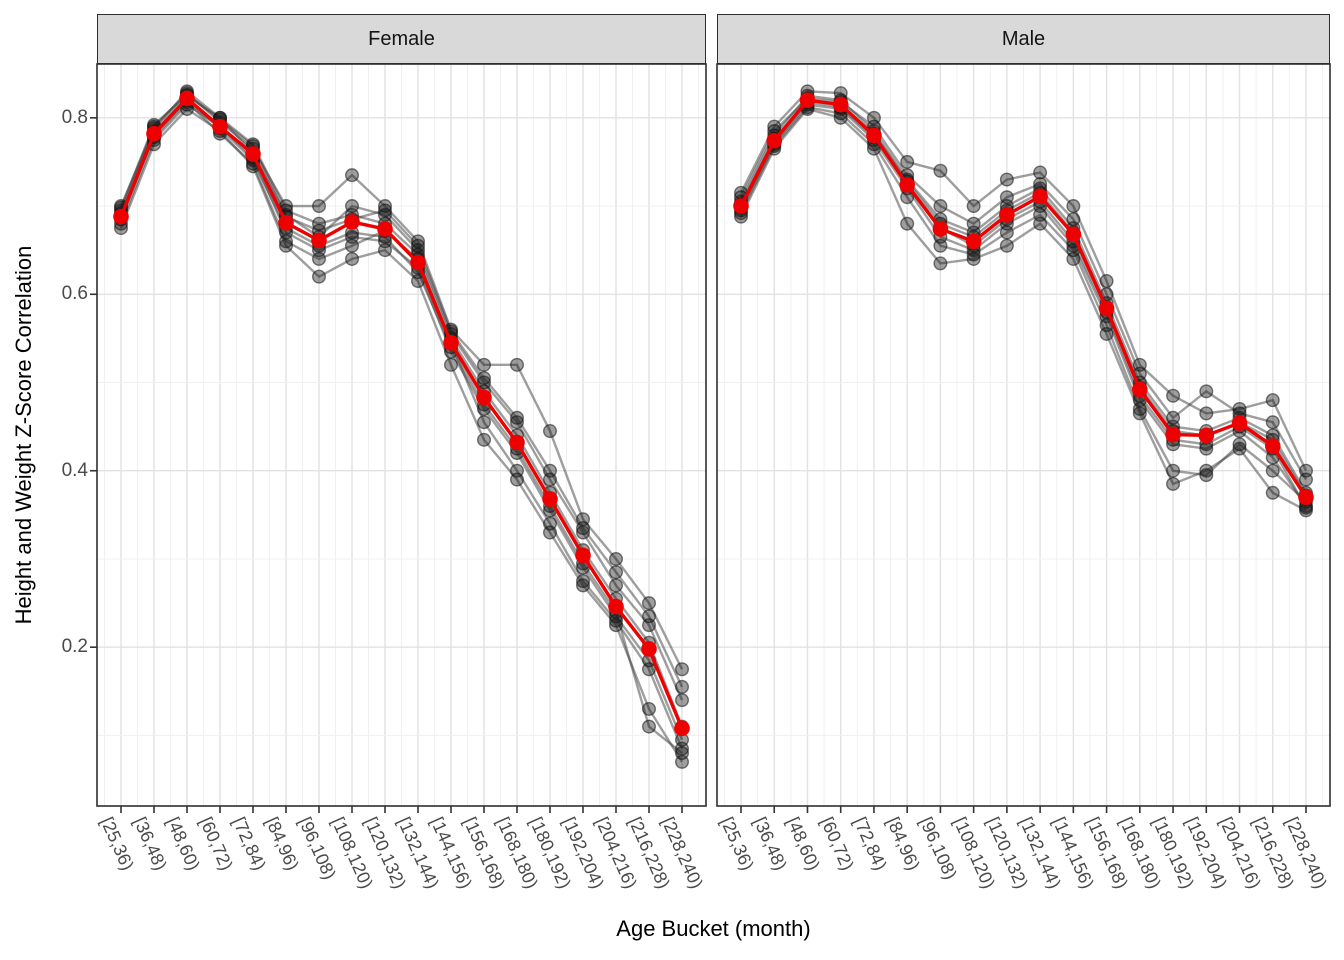 The image size is (1344, 960). What do you see at coordinates (74, 470) in the screenshot?
I see `y-tick-label: 0.4` at bounding box center [74, 470].